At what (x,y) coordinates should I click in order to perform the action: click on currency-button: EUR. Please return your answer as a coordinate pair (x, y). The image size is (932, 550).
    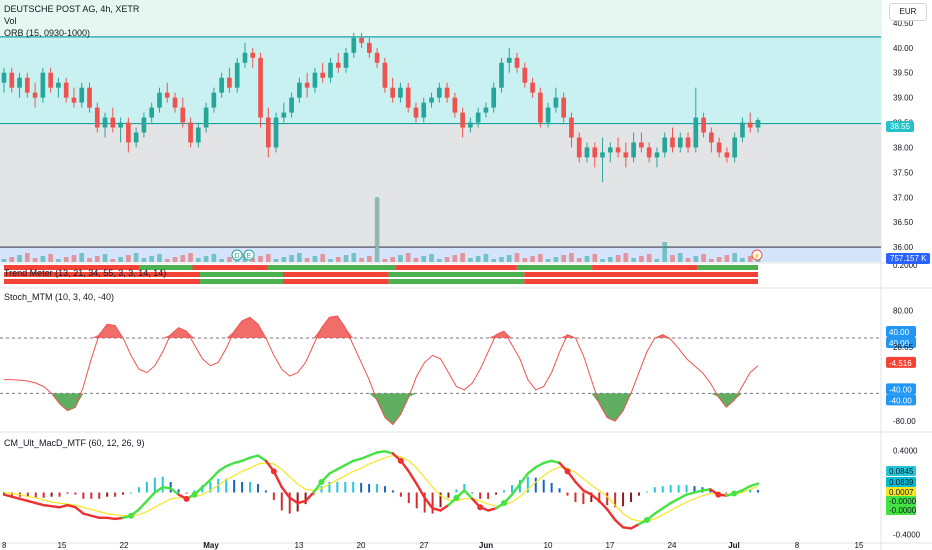
    Looking at the image, I should click on (908, 12).